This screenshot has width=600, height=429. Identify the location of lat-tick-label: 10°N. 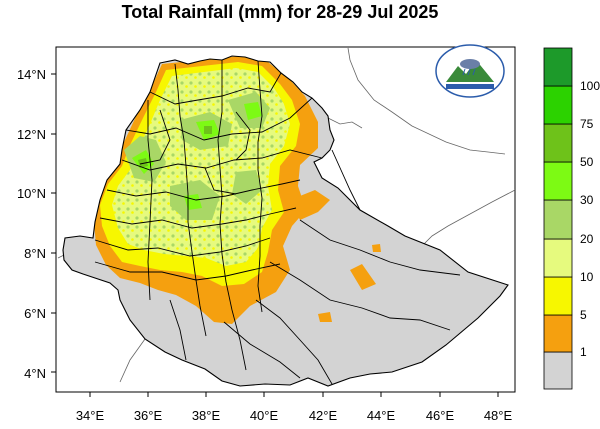
(31, 193).